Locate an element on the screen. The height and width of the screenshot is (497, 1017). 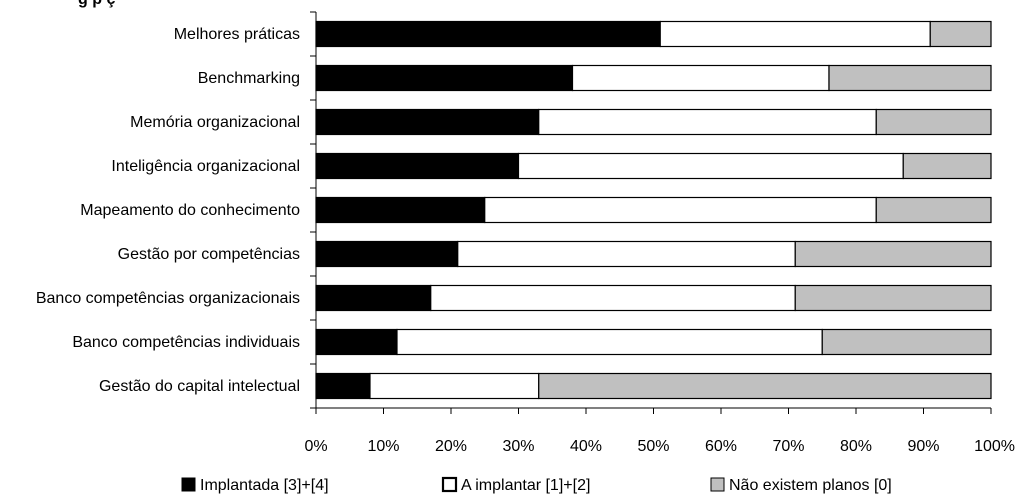
x-tick-label: 60% is located at coordinates (721, 446).